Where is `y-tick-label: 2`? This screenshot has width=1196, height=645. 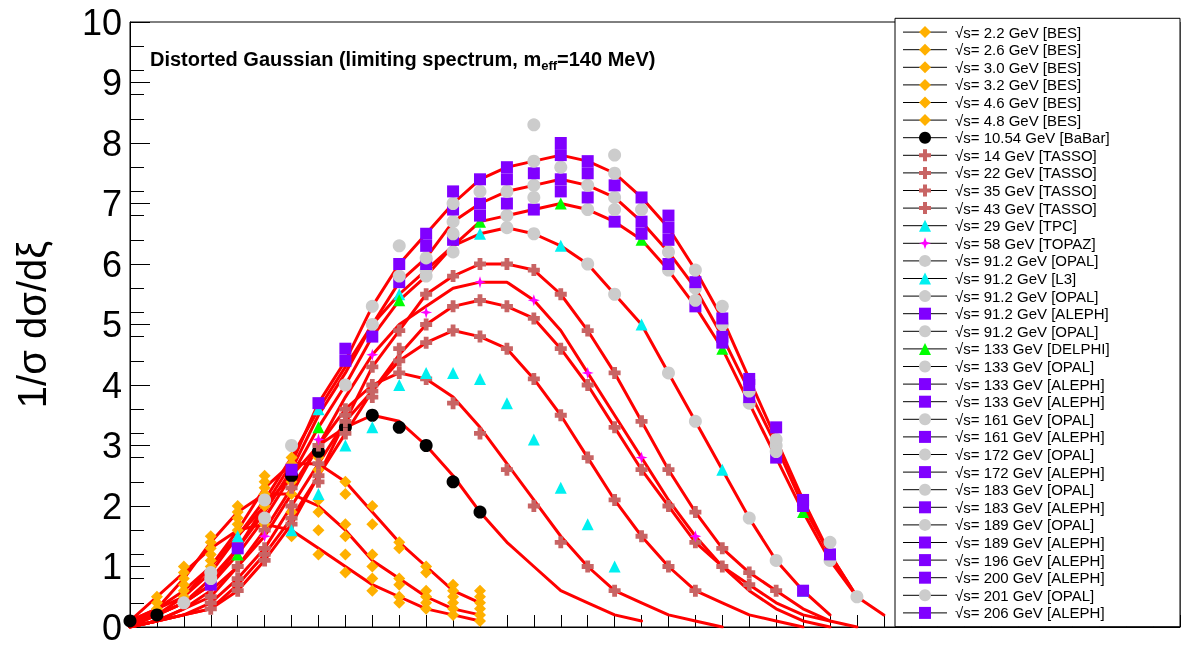
y-tick-label: 2 is located at coordinates (111, 506).